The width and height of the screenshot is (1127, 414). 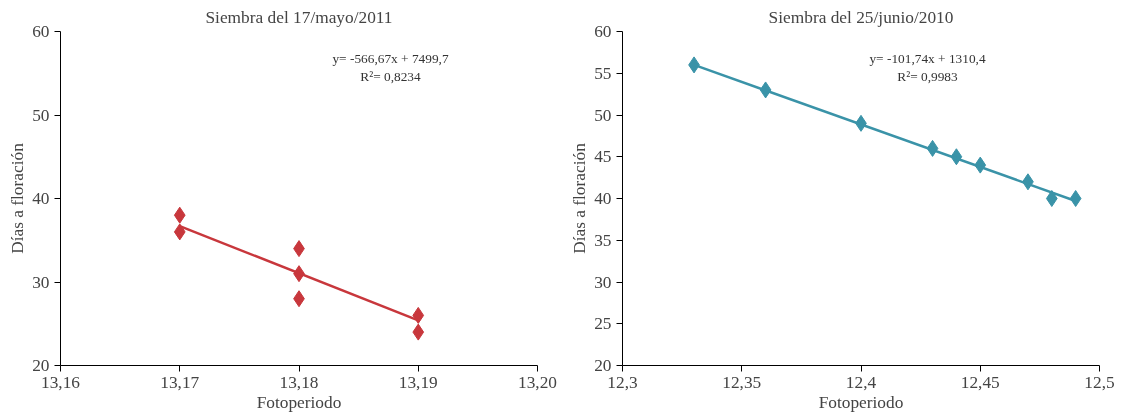 What do you see at coordinates (742, 382) in the screenshot?
I see `x-tick-label: 12,35` at bounding box center [742, 382].